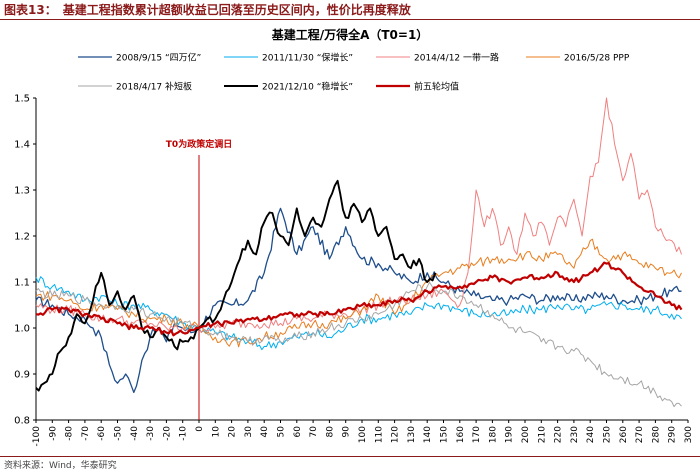 This screenshot has width=700, height=476. Describe the element at coordinates (510, 434) in the screenshot. I see `x-tick-label: 190` at that location.